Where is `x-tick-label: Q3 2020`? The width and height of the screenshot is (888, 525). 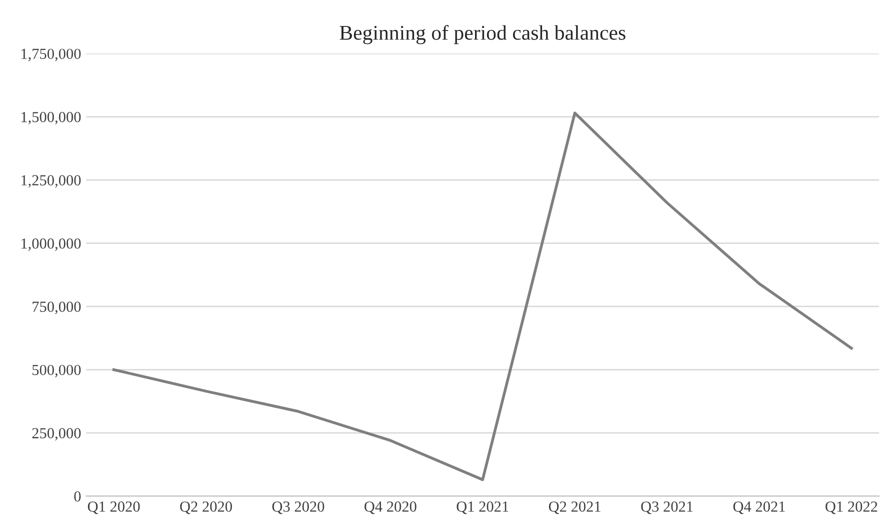
x-tick-label: Q3 2020 is located at coordinates (298, 507).